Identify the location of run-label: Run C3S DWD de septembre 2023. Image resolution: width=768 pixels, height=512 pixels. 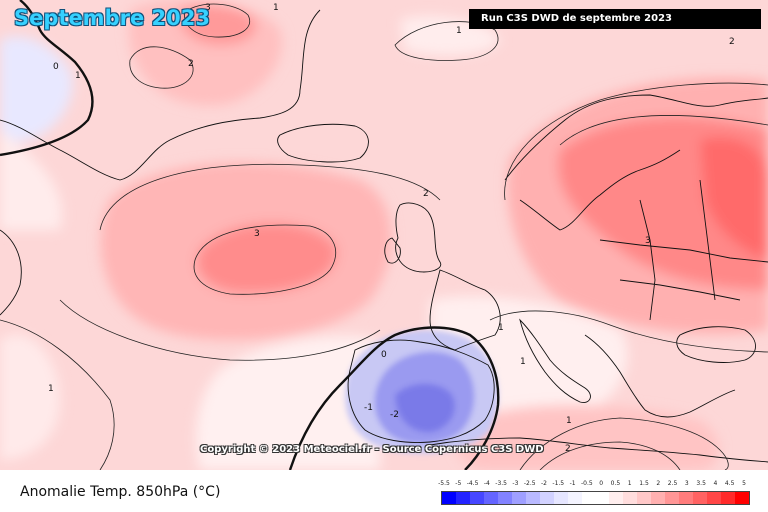
(615, 19).